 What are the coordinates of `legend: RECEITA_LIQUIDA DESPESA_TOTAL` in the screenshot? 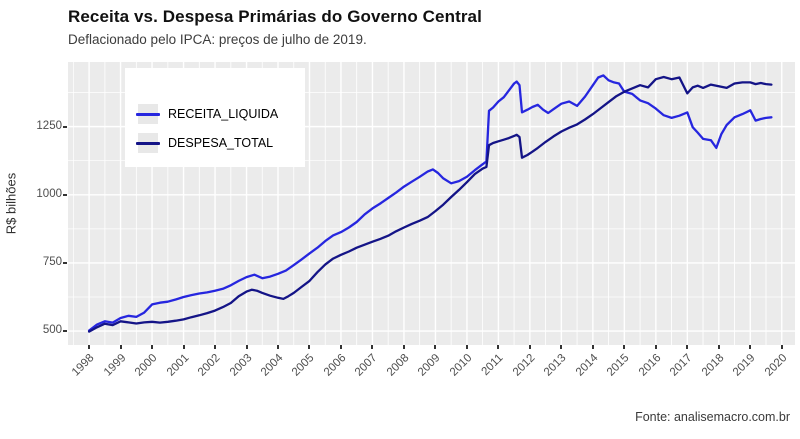 It's located at (215, 117).